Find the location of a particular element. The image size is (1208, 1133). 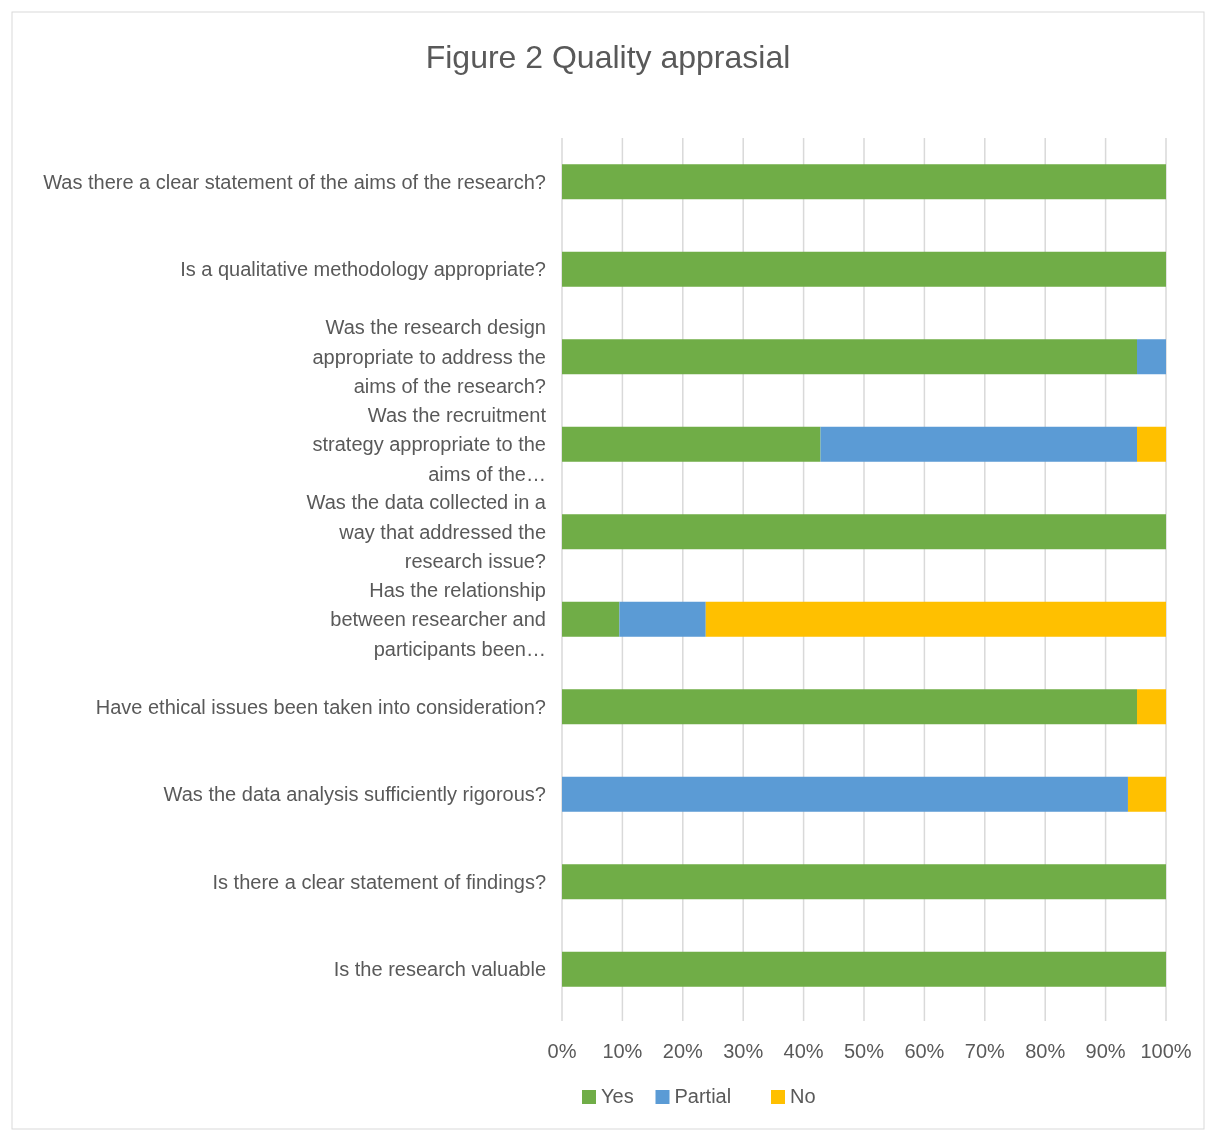

y-tick-label: Was the research design appropriate to address the aims of the research? is located at coordinates (429, 357).